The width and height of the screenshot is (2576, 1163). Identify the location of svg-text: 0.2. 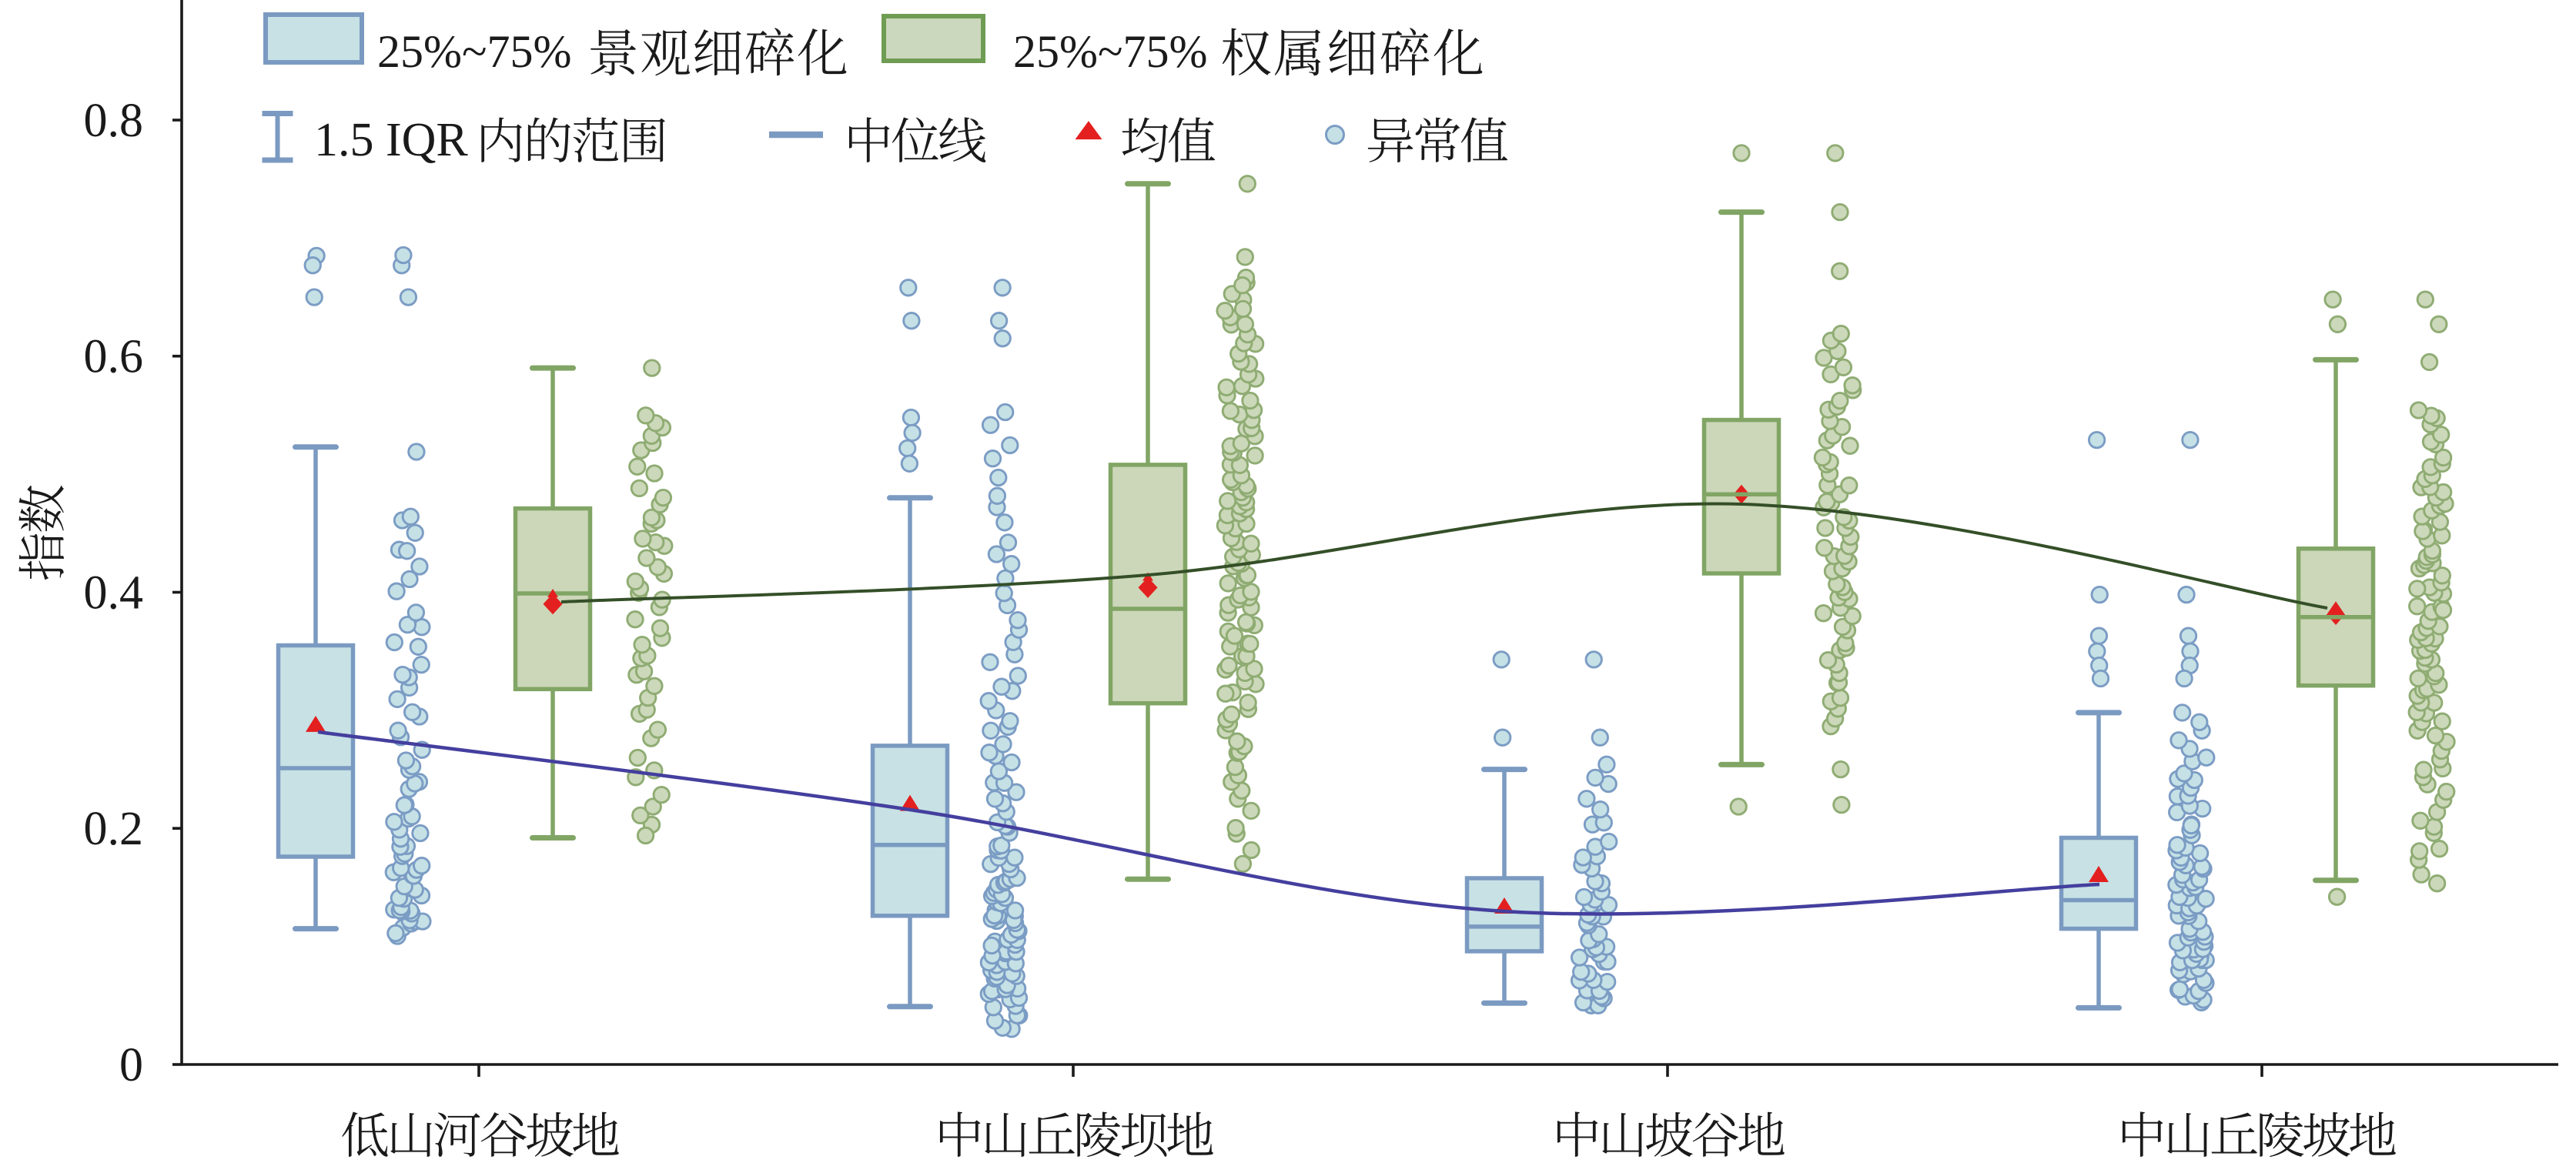
(114, 829).